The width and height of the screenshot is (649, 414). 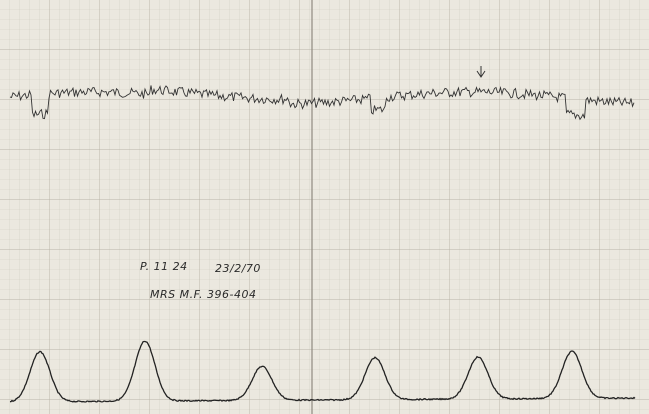 What do you see at coordinates (203, 294) in the screenshot?
I see `annotation-patient: MRS M.F. 396-404` at bounding box center [203, 294].